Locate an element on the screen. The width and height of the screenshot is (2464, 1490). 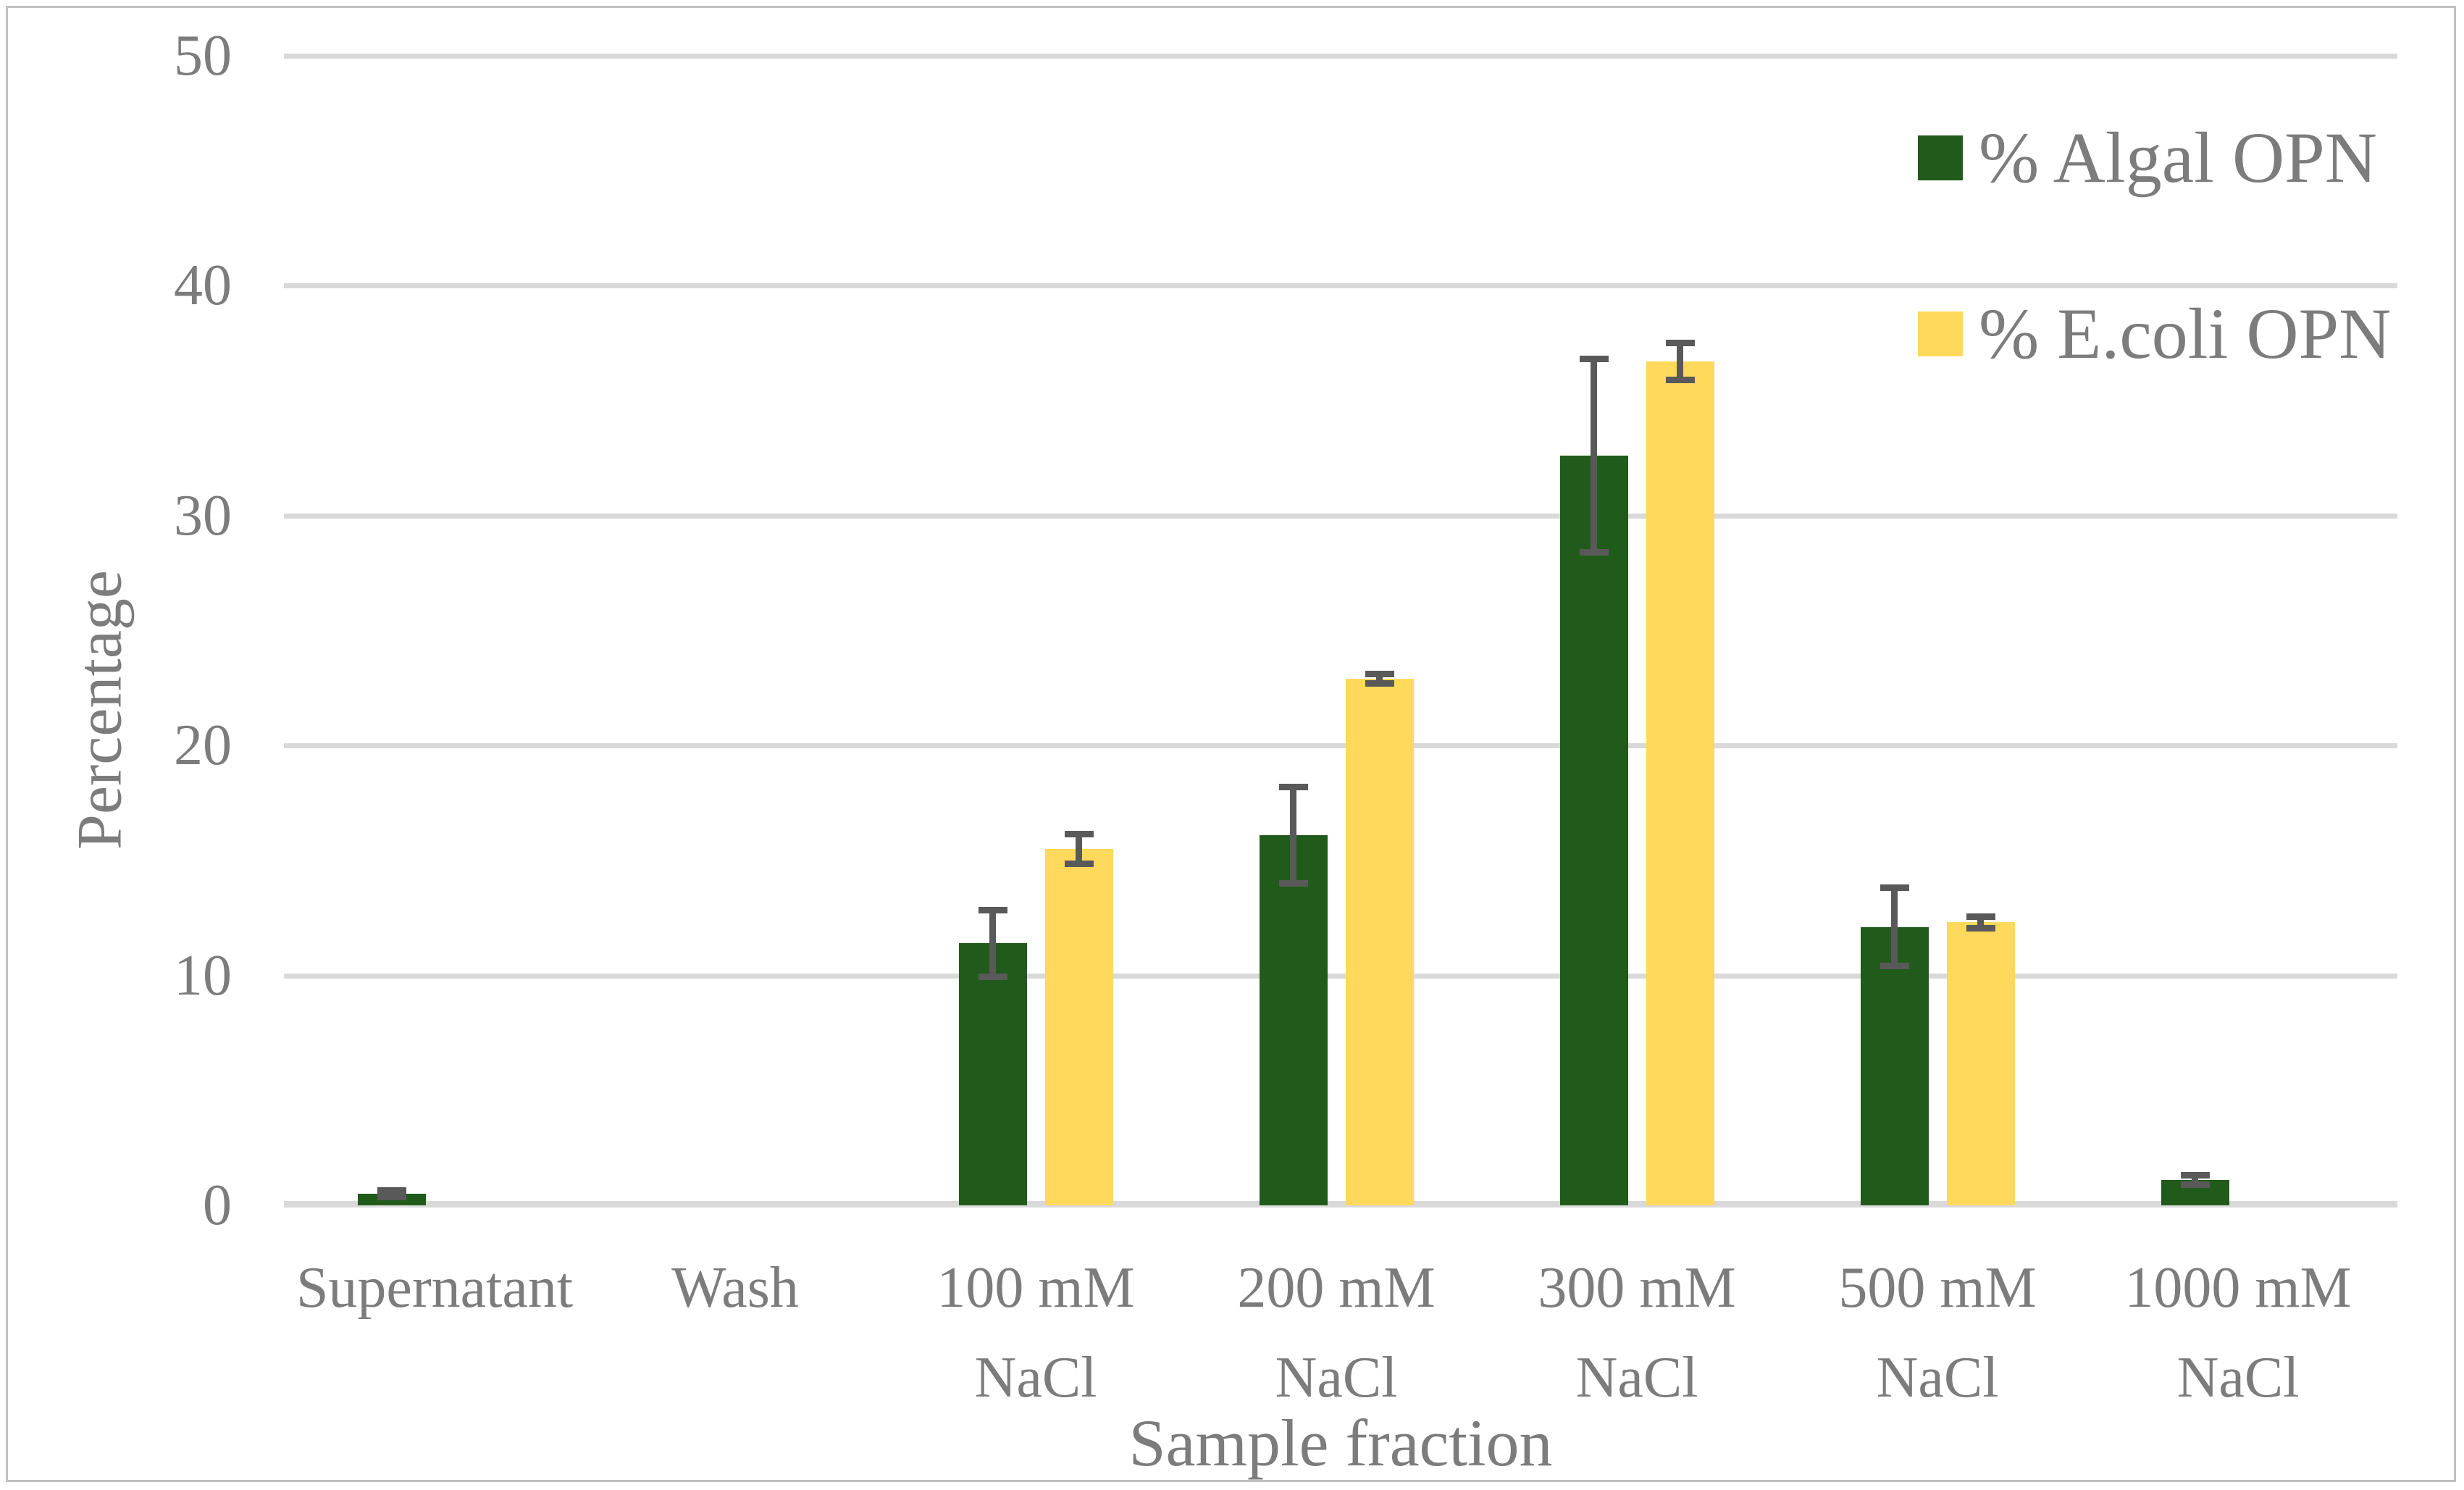
x-category-label-4: 200 mM NaCl is located at coordinates (1336, 1333).